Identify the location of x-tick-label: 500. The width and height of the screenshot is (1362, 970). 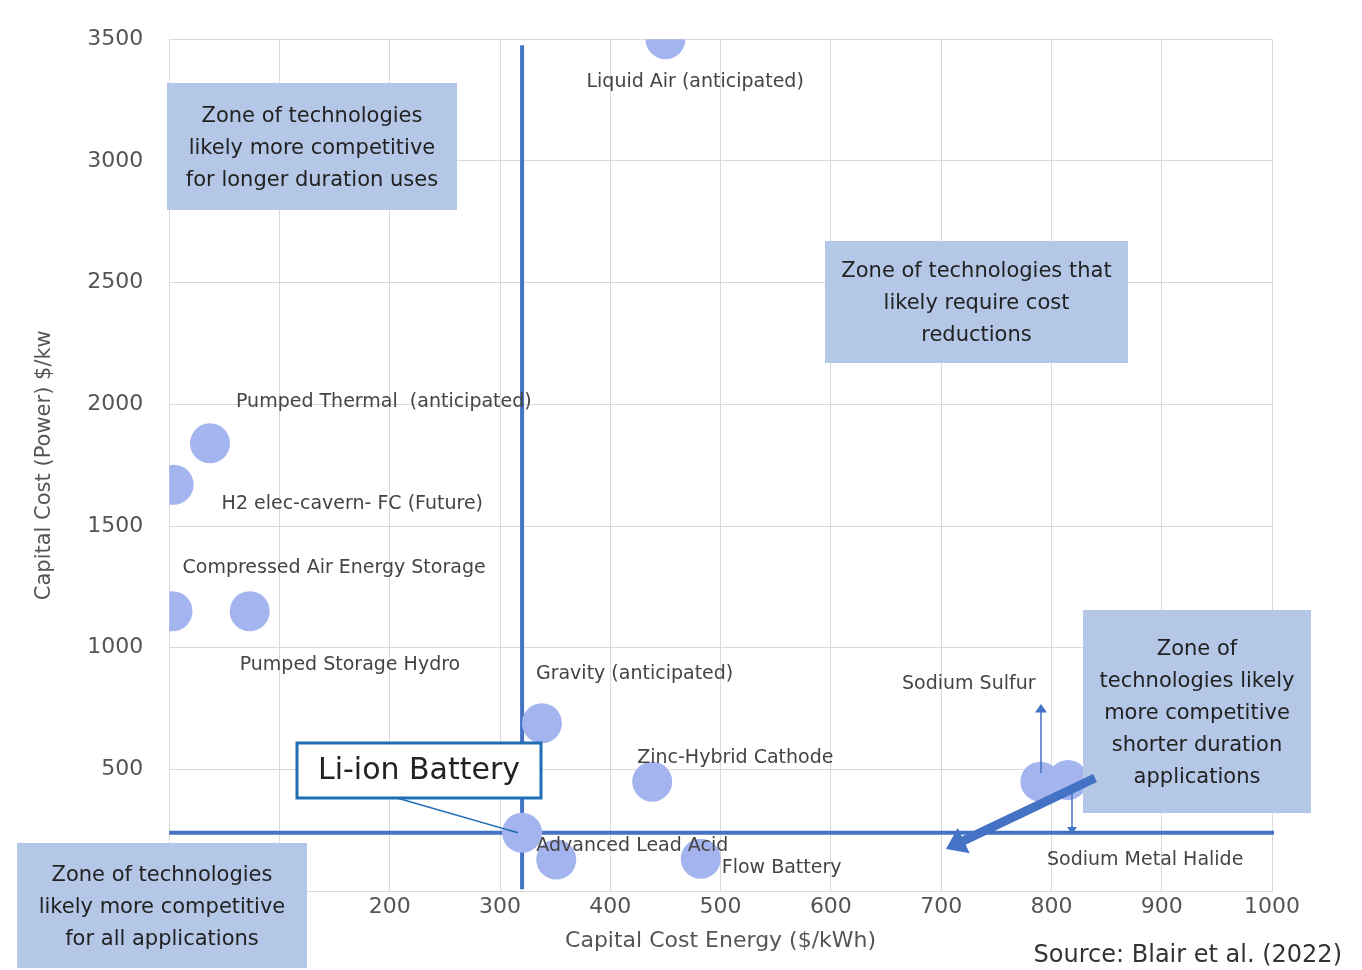
(720, 906).